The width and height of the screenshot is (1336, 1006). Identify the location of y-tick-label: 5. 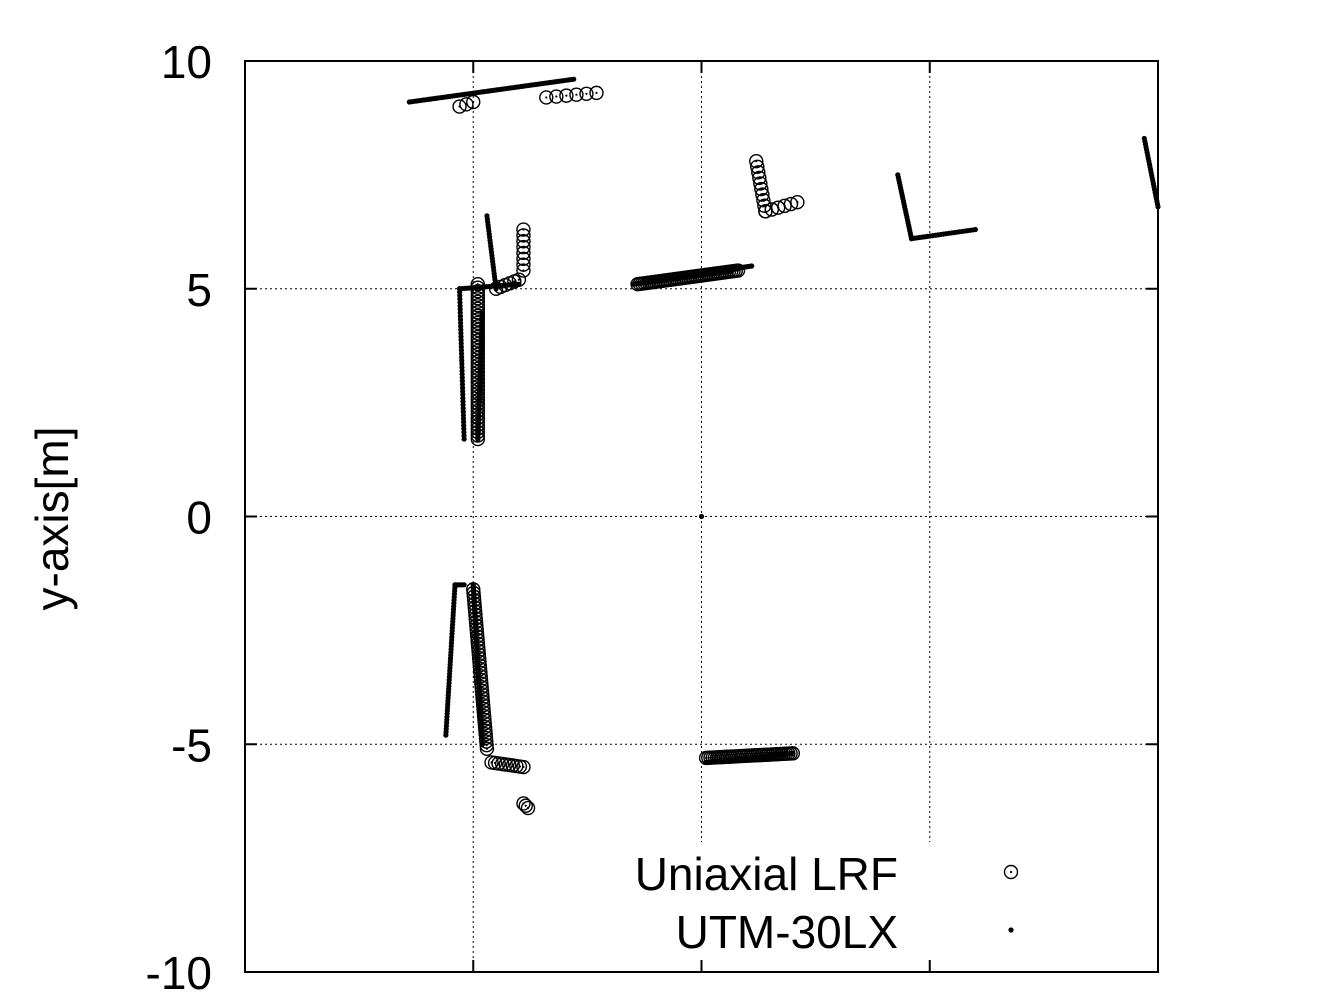
(199, 290).